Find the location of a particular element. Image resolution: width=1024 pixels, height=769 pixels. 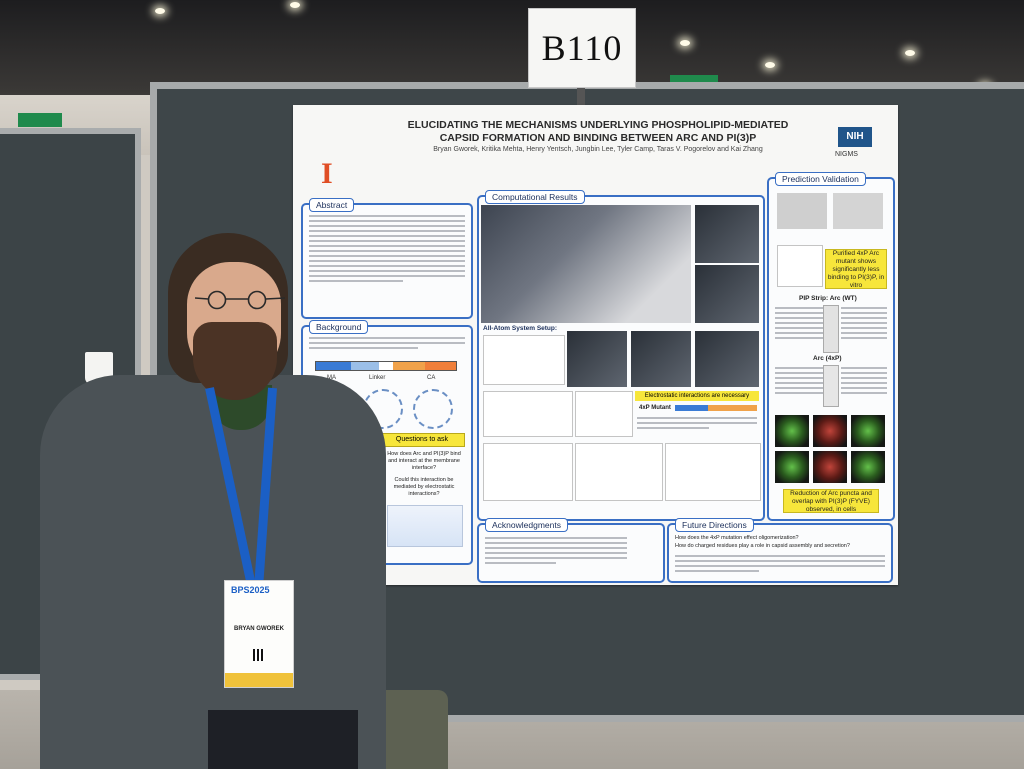

helical-wheel is located at coordinates (433, 409).